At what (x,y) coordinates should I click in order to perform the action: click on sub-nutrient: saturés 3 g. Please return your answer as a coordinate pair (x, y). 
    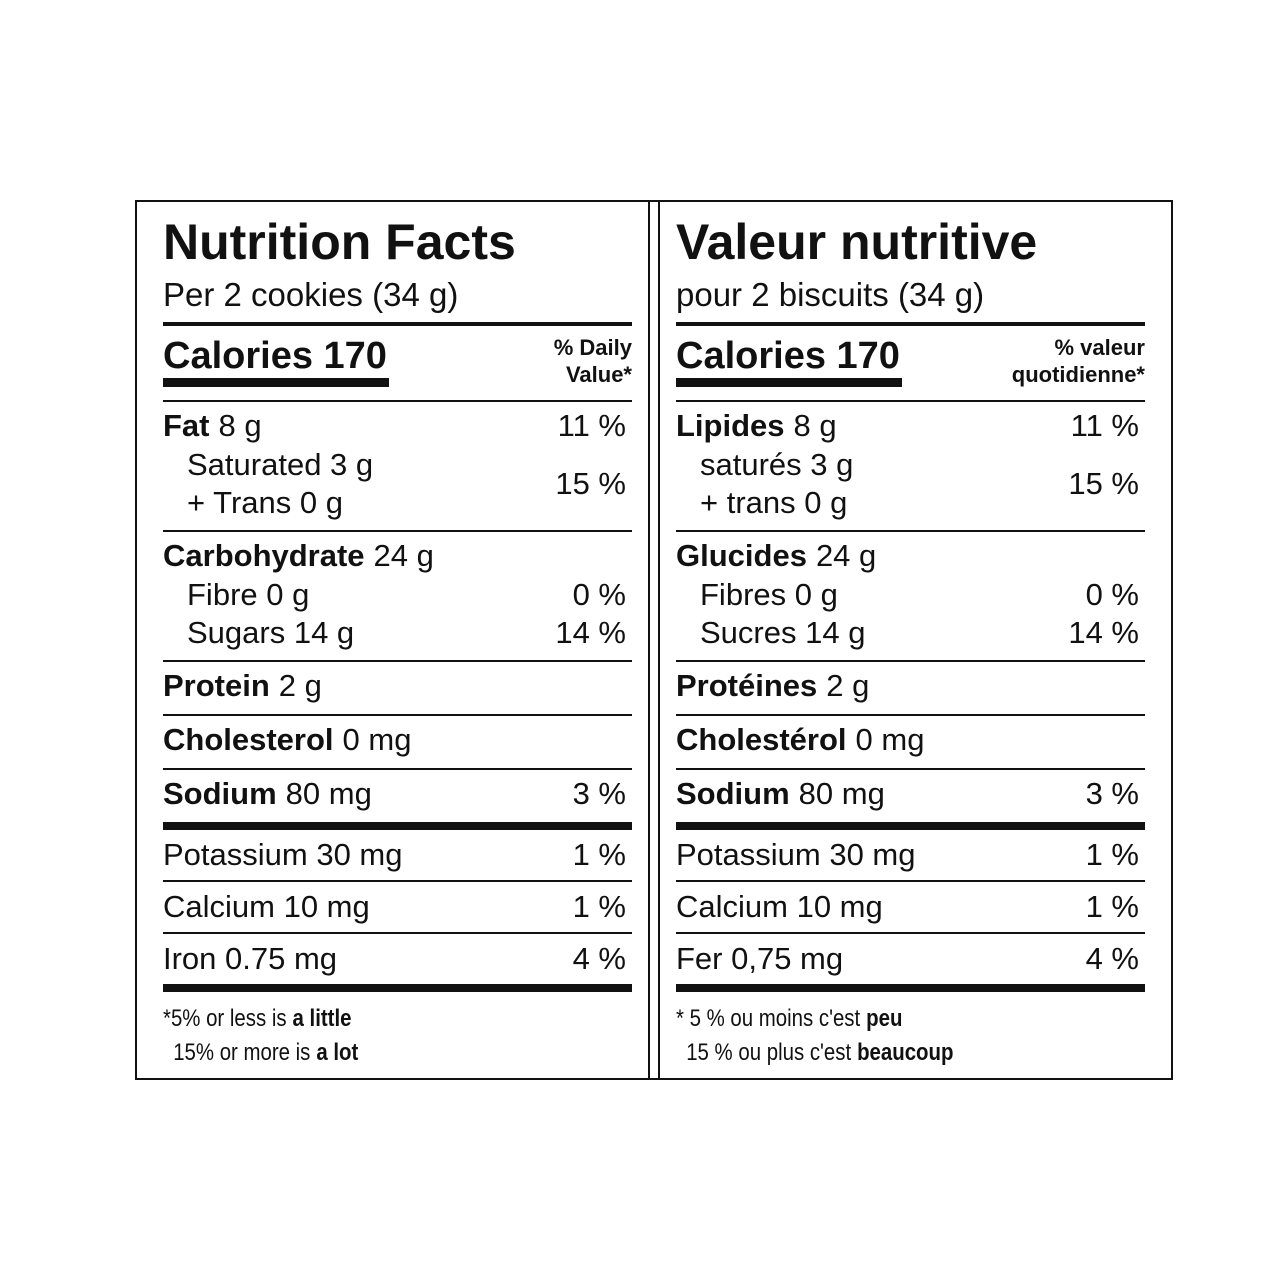
    Looking at the image, I should click on (777, 464).